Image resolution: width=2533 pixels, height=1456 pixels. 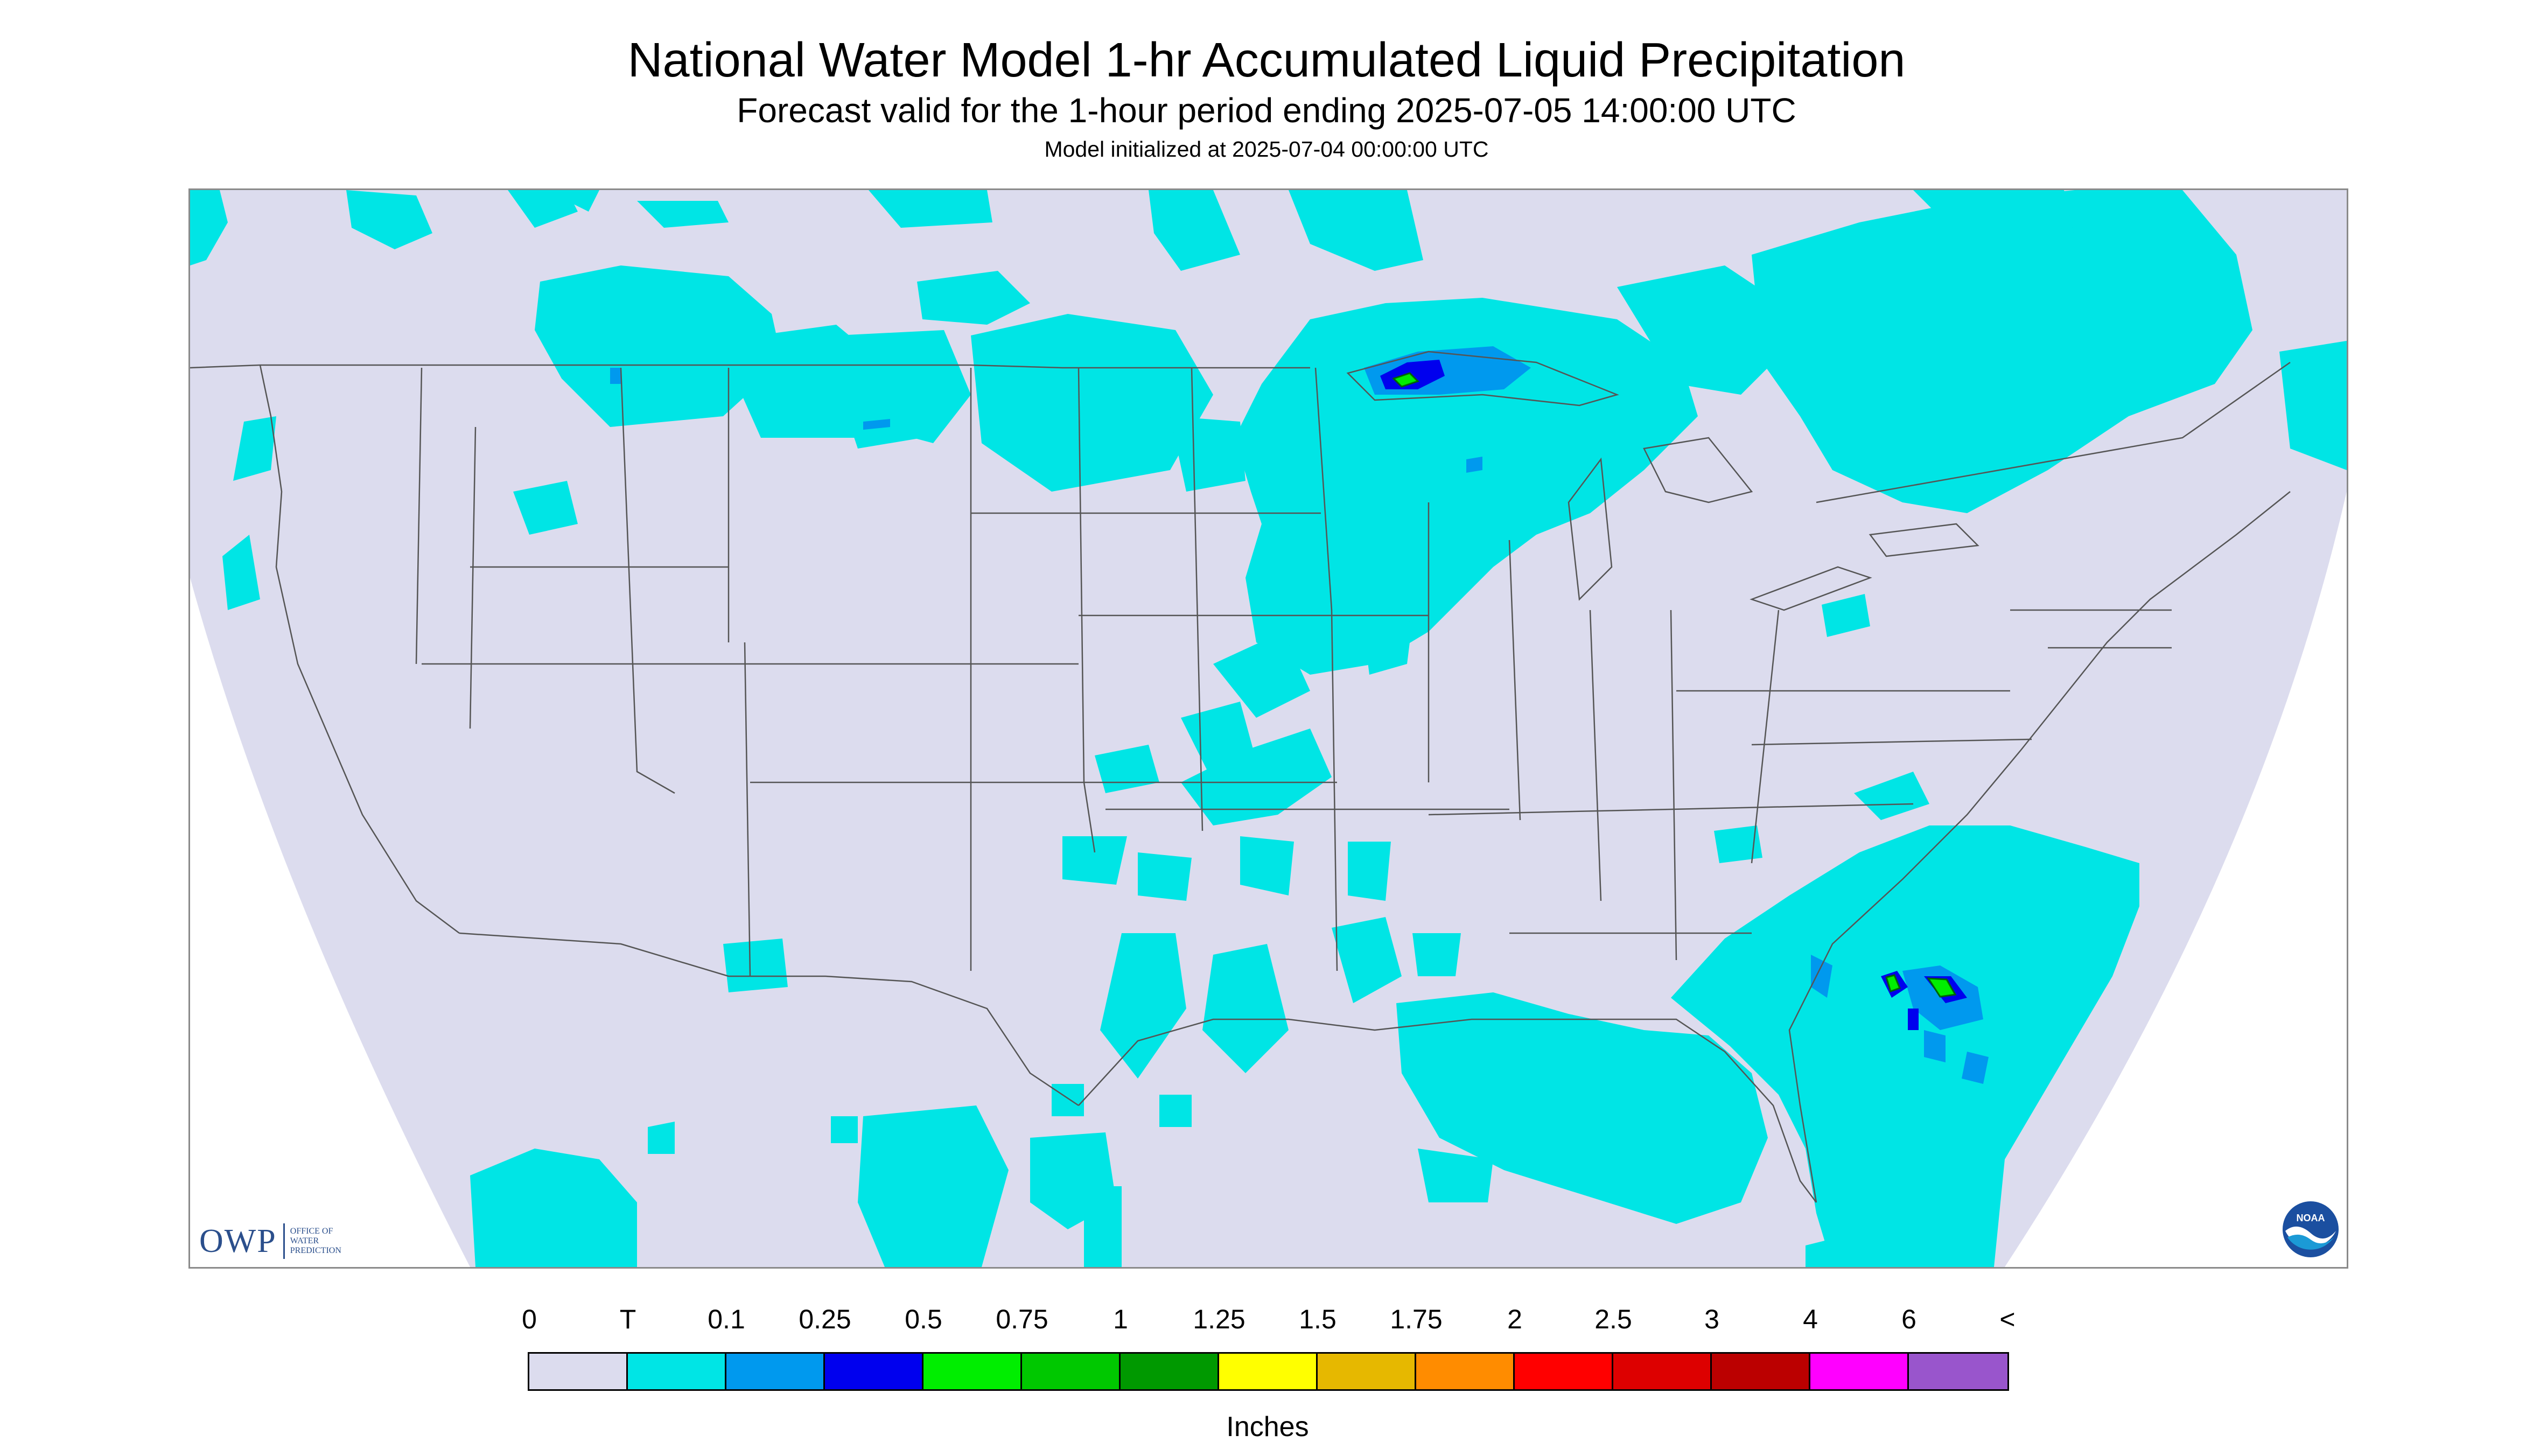 What do you see at coordinates (1674, 685) in the screenshot?
I see `precip-heavy-areas` at bounding box center [1674, 685].